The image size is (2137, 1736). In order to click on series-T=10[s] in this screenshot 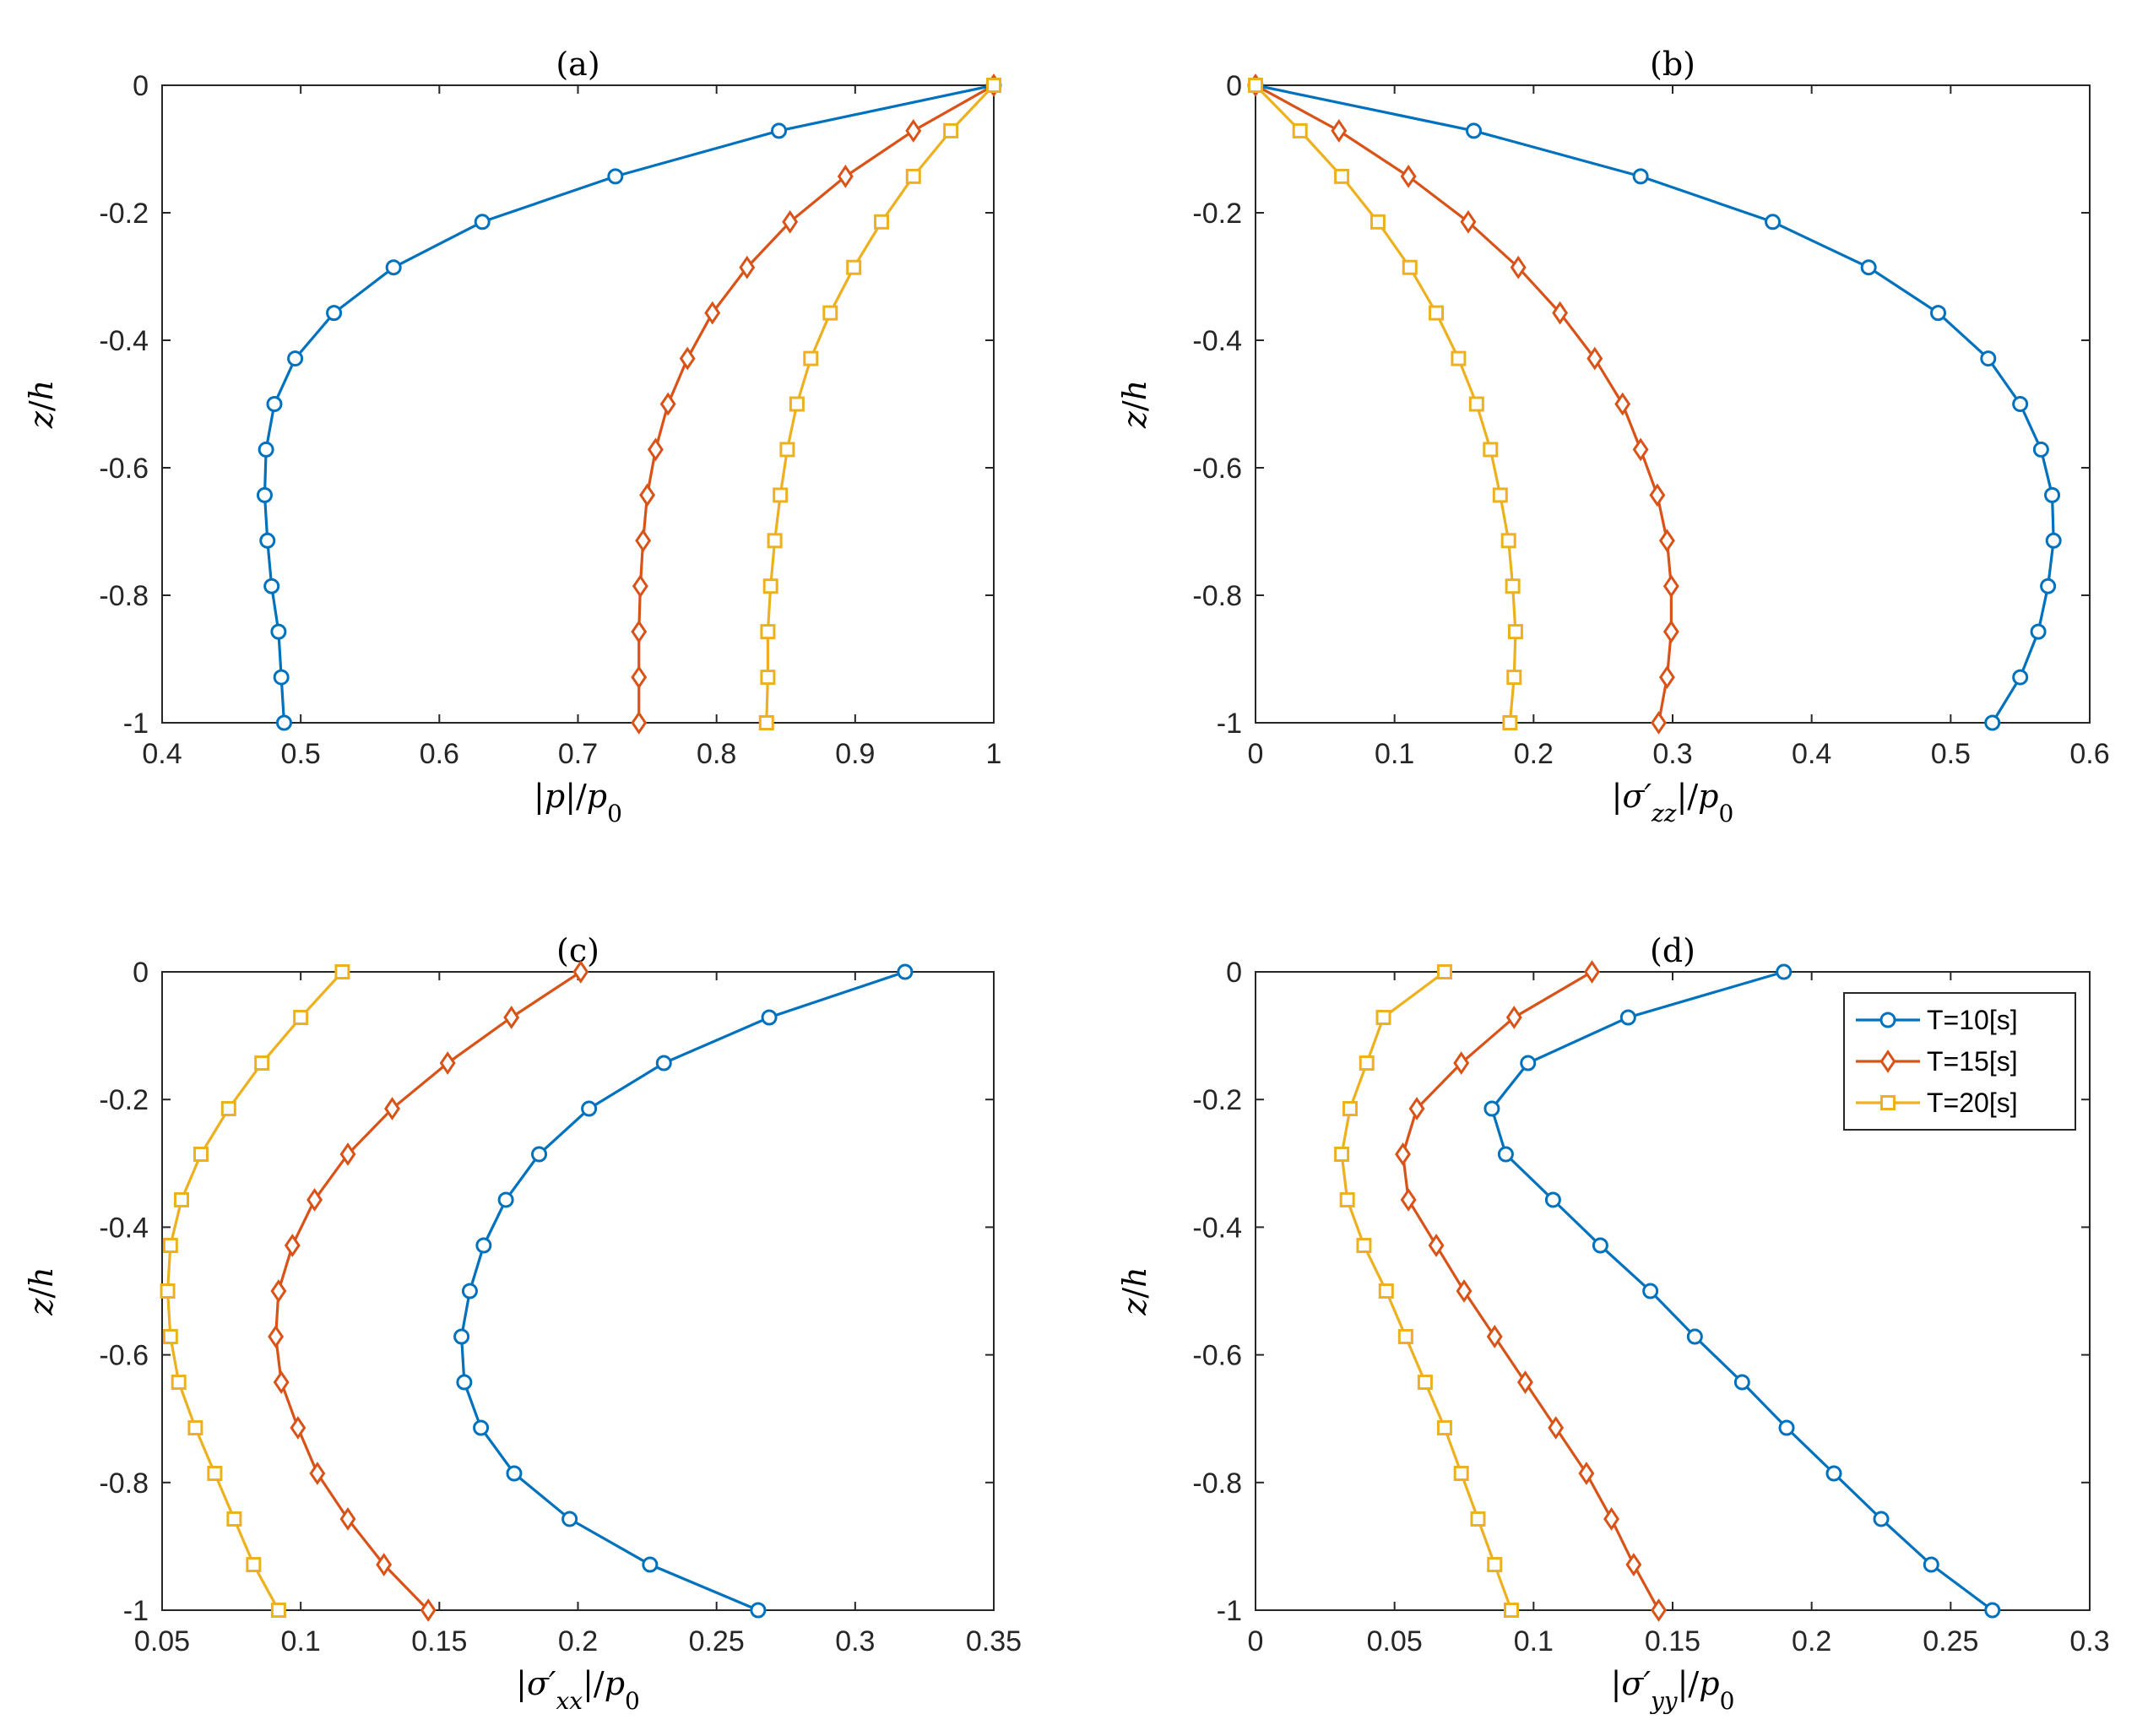, I will do `click(1654, 404)`.